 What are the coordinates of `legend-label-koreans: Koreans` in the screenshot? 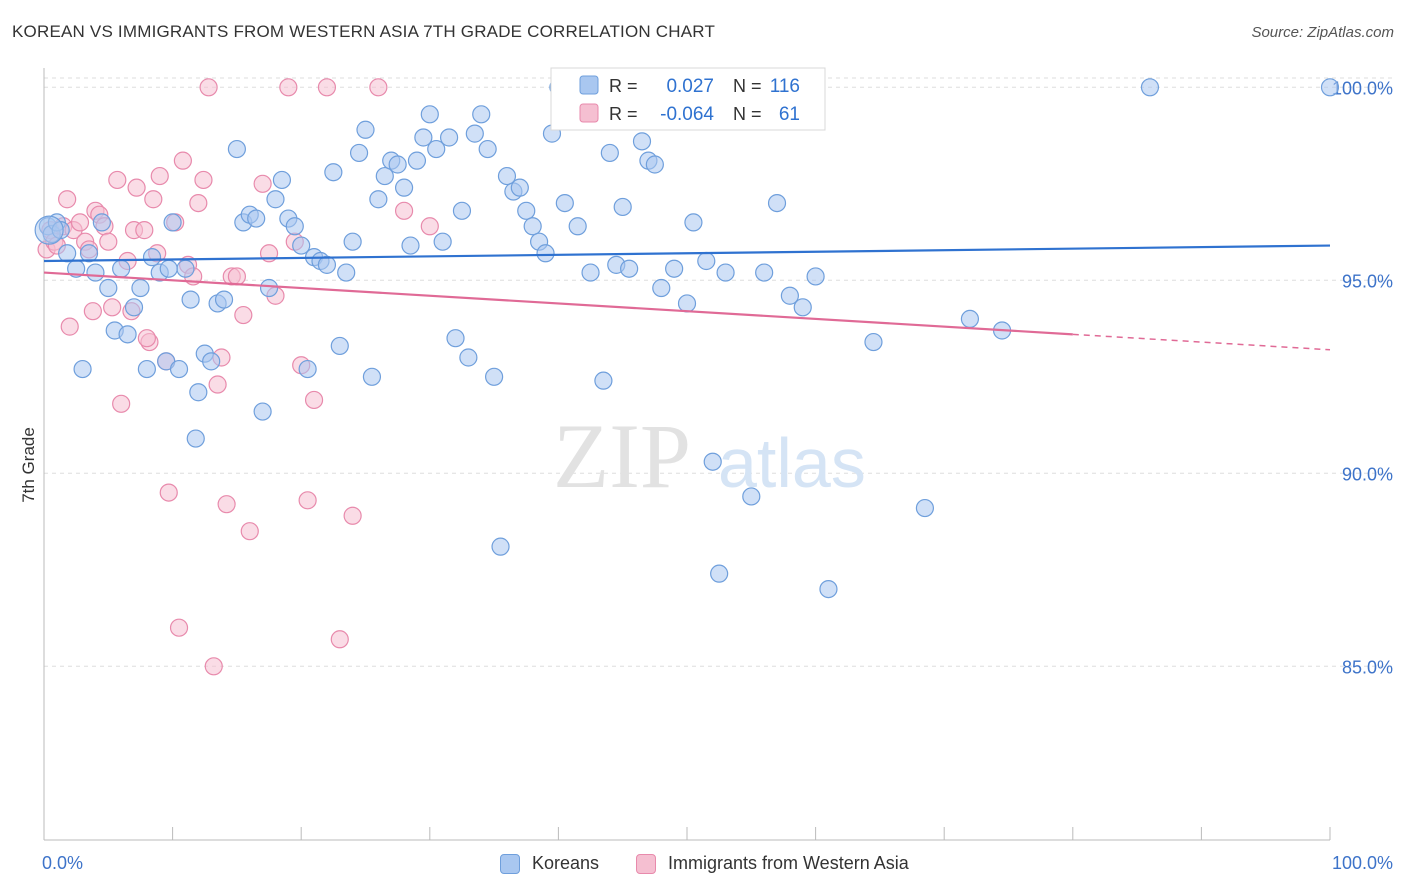 It's located at (566, 863).